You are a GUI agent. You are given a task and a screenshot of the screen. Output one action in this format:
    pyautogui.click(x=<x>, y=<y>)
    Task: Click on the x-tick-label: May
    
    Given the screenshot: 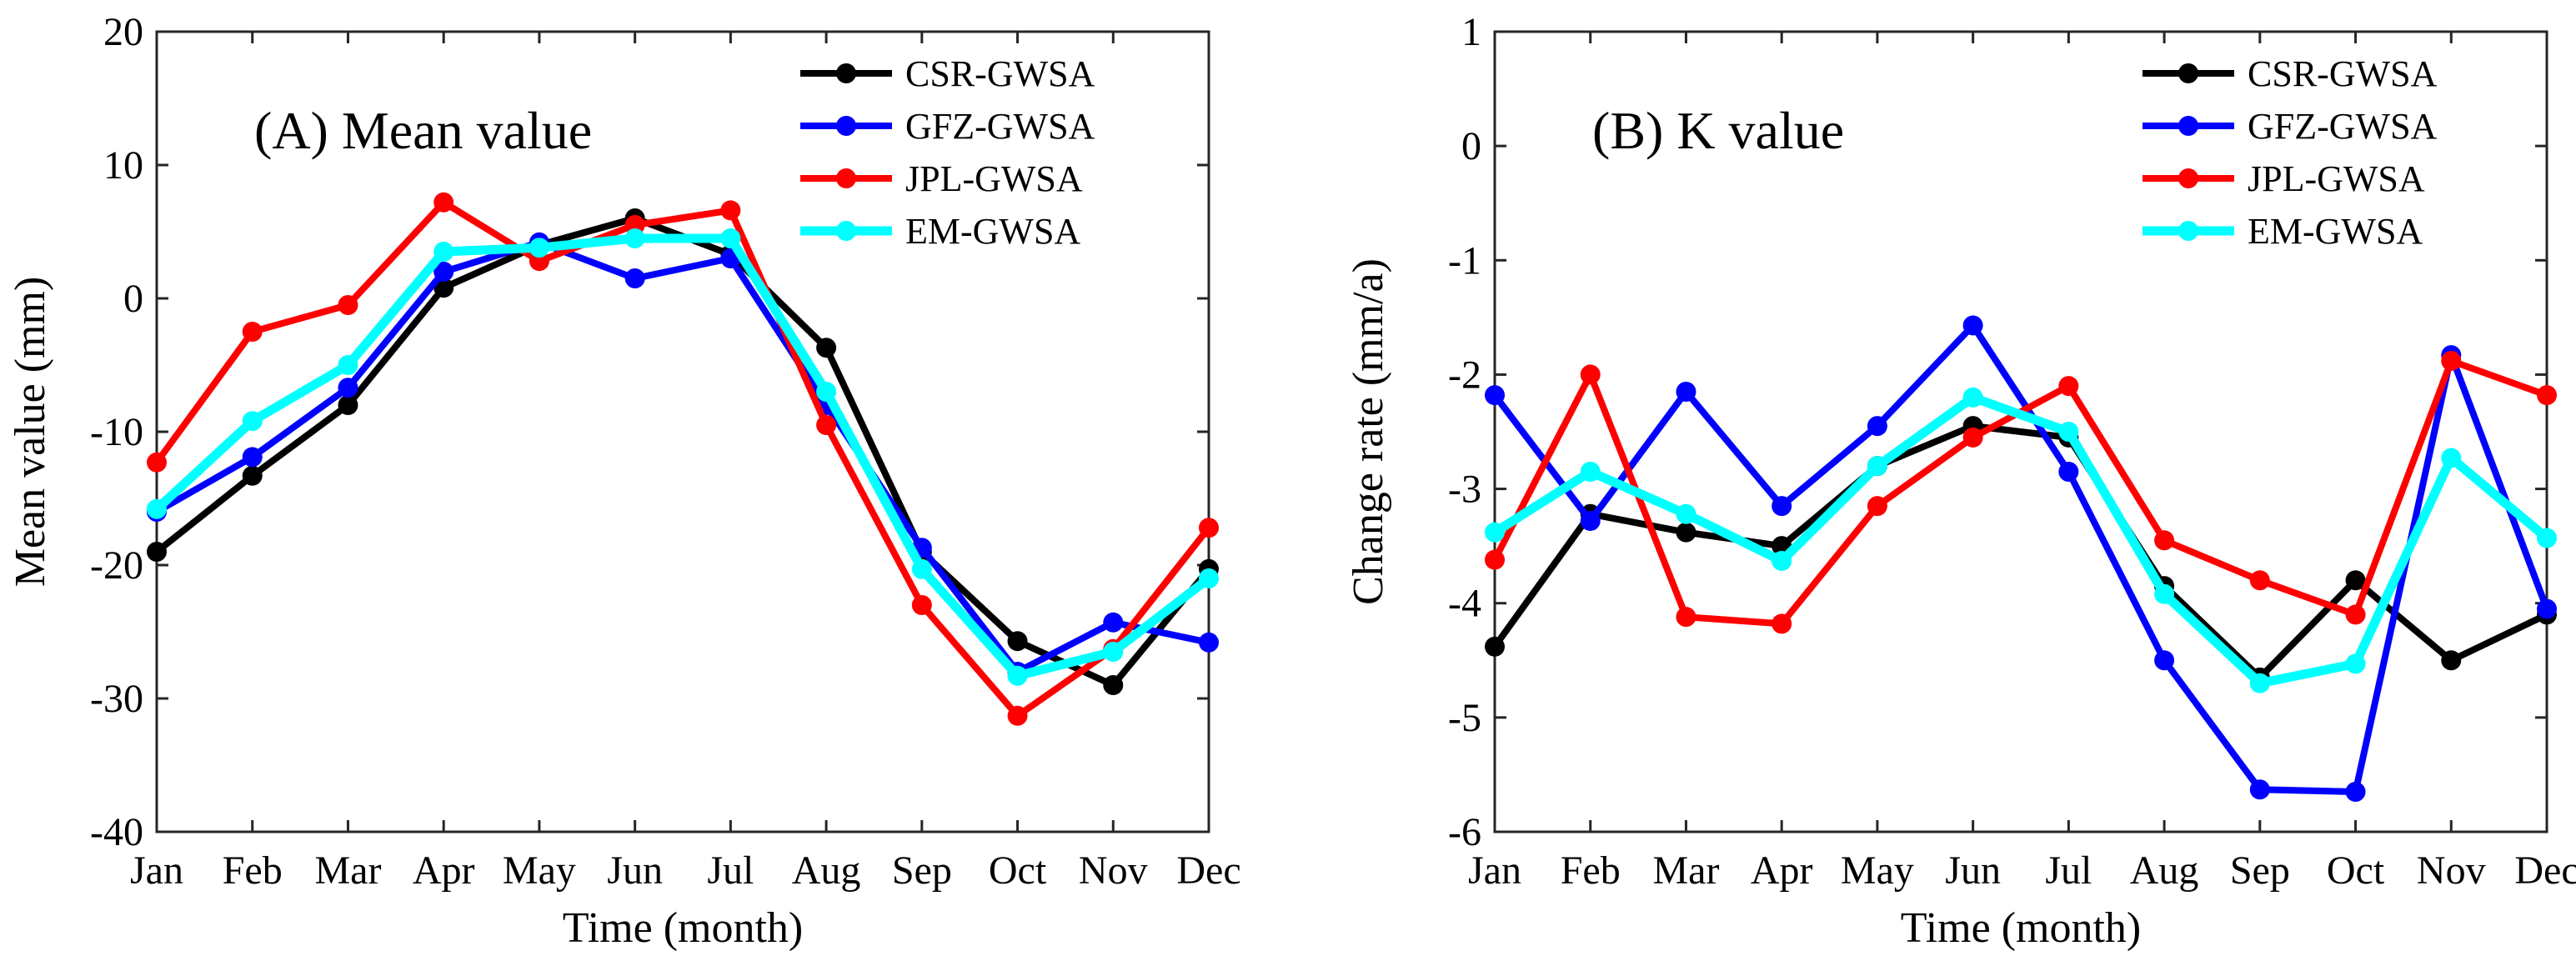 What is the action you would take?
    pyautogui.click(x=539, y=870)
    